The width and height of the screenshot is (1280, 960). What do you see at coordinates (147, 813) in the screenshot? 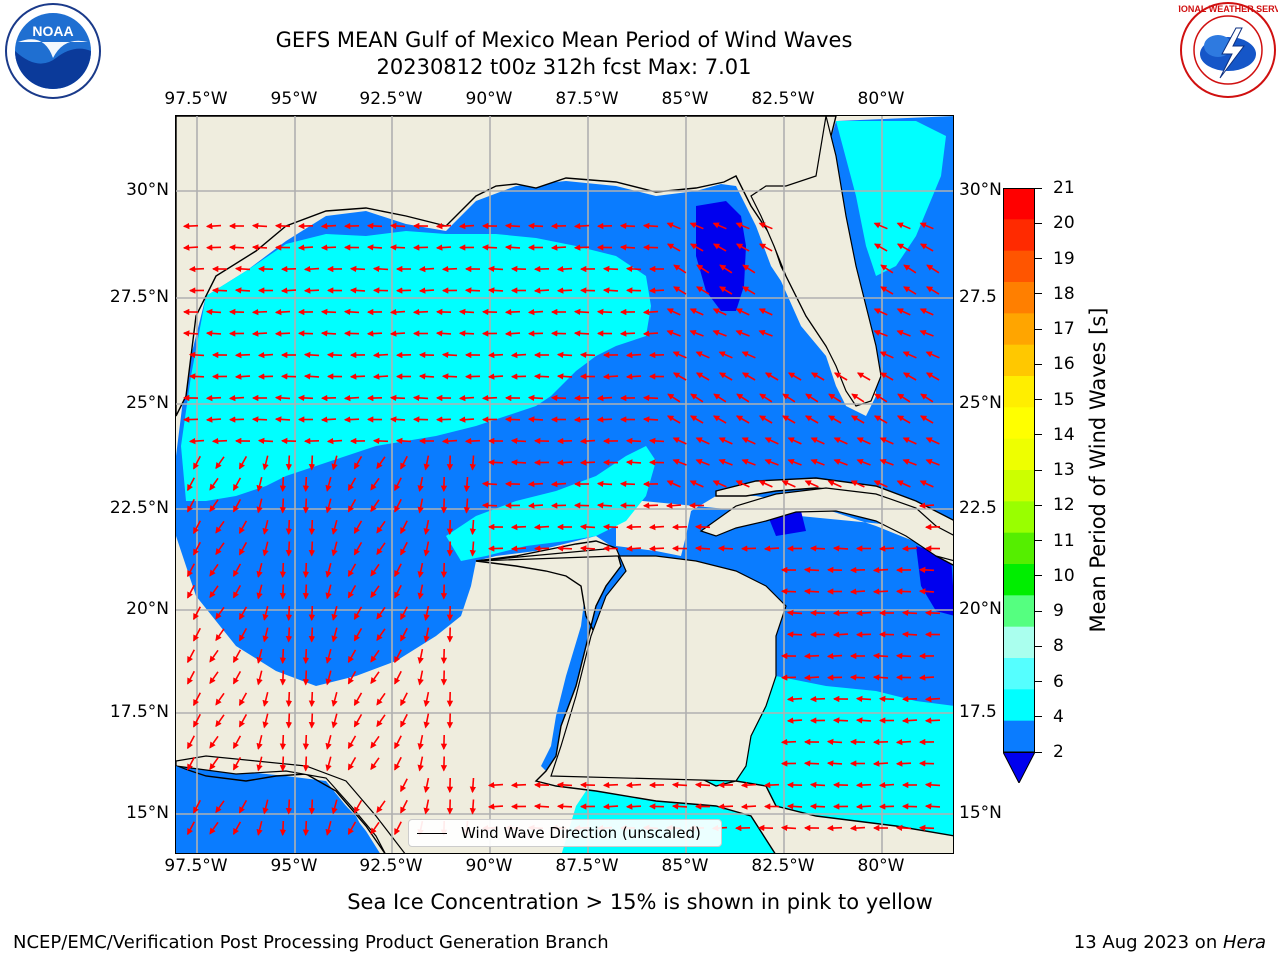
I see `lat-tick-left: 15°N` at bounding box center [147, 813].